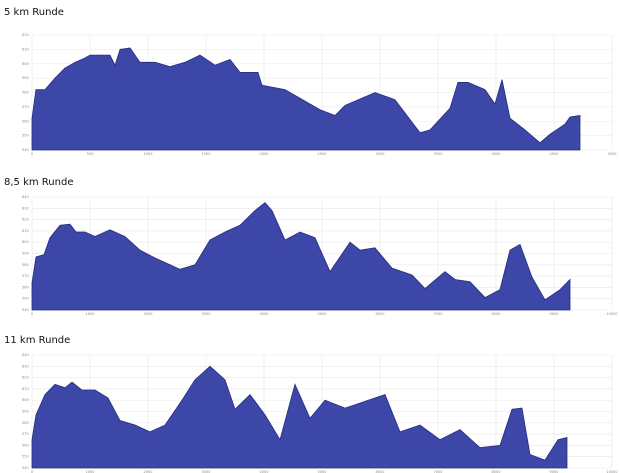  Describe the element at coordinates (554, 154) in the screenshot. I see `x-tick-label: 4500` at that location.